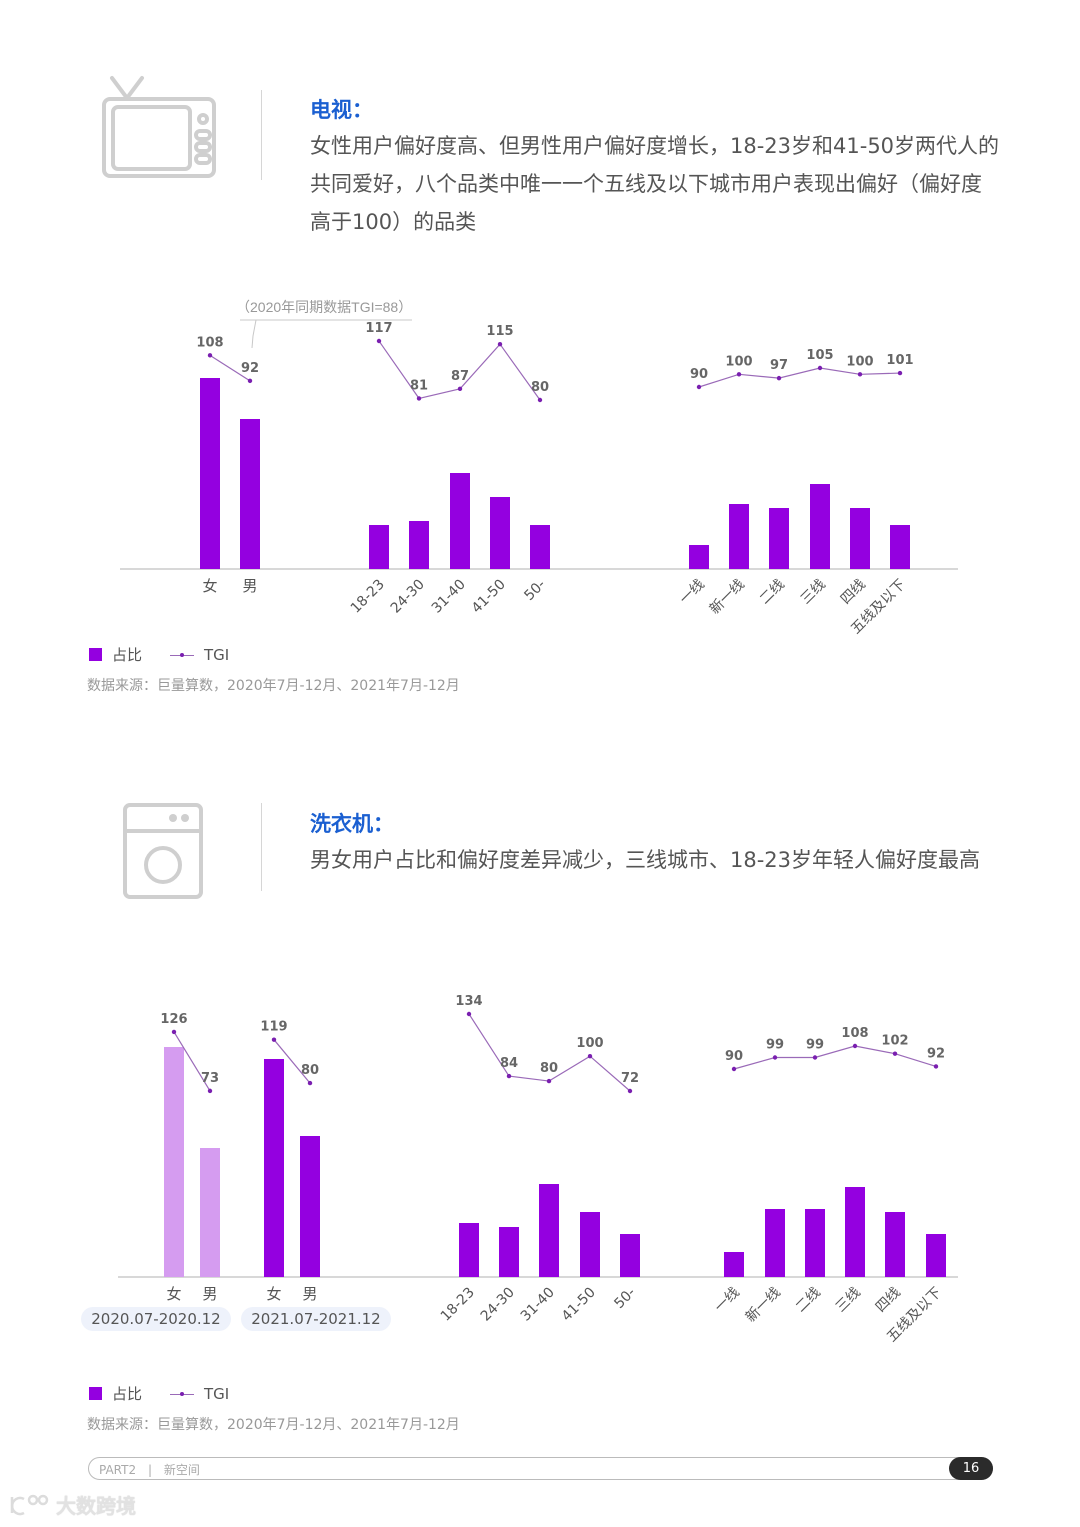 The height and width of the screenshot is (1527, 1080). Describe the element at coordinates (936, 1053) in the screenshot. I see `tgi-value-label: 92` at that location.